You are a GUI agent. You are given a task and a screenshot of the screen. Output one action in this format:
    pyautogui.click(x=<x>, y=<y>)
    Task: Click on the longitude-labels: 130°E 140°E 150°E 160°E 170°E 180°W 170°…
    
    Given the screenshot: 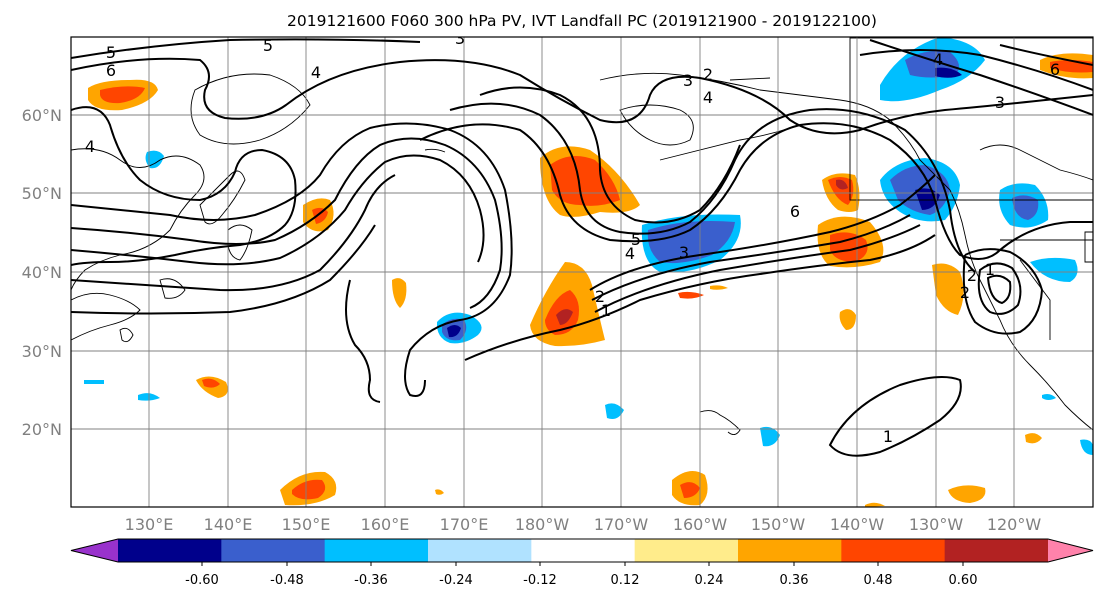 What is the action you would take?
    pyautogui.click(x=583, y=524)
    